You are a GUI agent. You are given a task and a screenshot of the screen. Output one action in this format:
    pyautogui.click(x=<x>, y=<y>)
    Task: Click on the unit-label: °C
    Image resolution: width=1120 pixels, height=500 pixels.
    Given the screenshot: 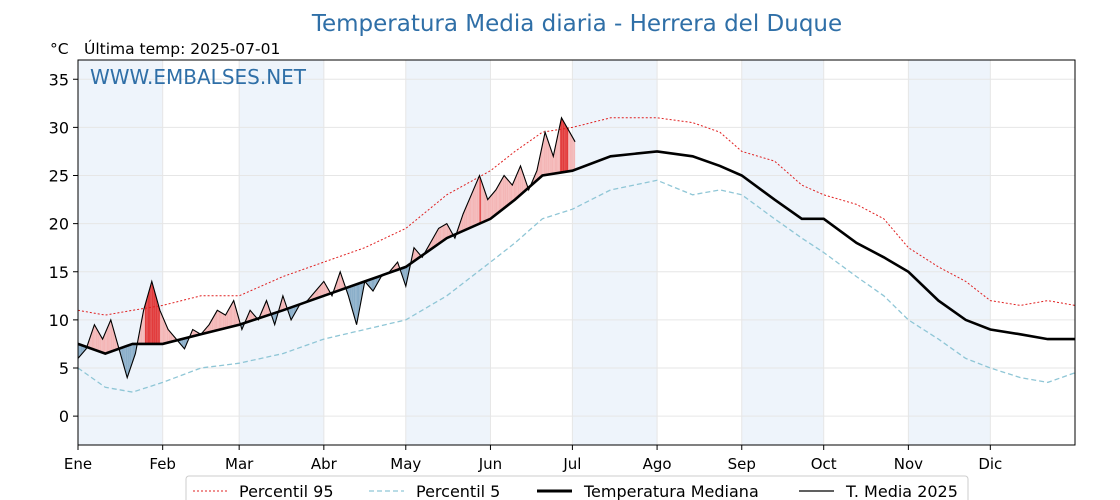 What is the action you would take?
    pyautogui.click(x=59, y=49)
    